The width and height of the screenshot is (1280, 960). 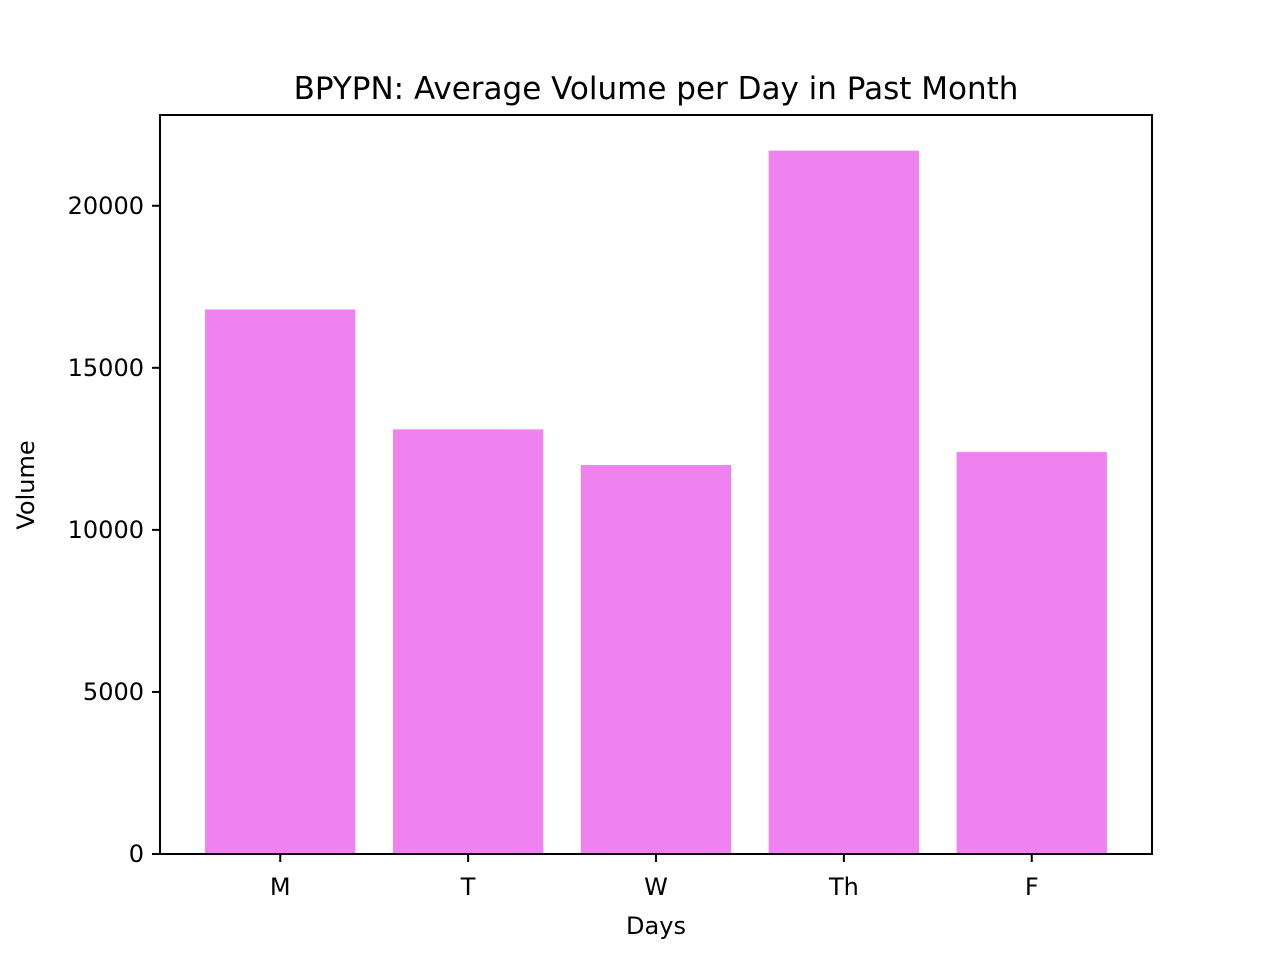 I want to click on y-axis-label: Volume, so click(x=26, y=484).